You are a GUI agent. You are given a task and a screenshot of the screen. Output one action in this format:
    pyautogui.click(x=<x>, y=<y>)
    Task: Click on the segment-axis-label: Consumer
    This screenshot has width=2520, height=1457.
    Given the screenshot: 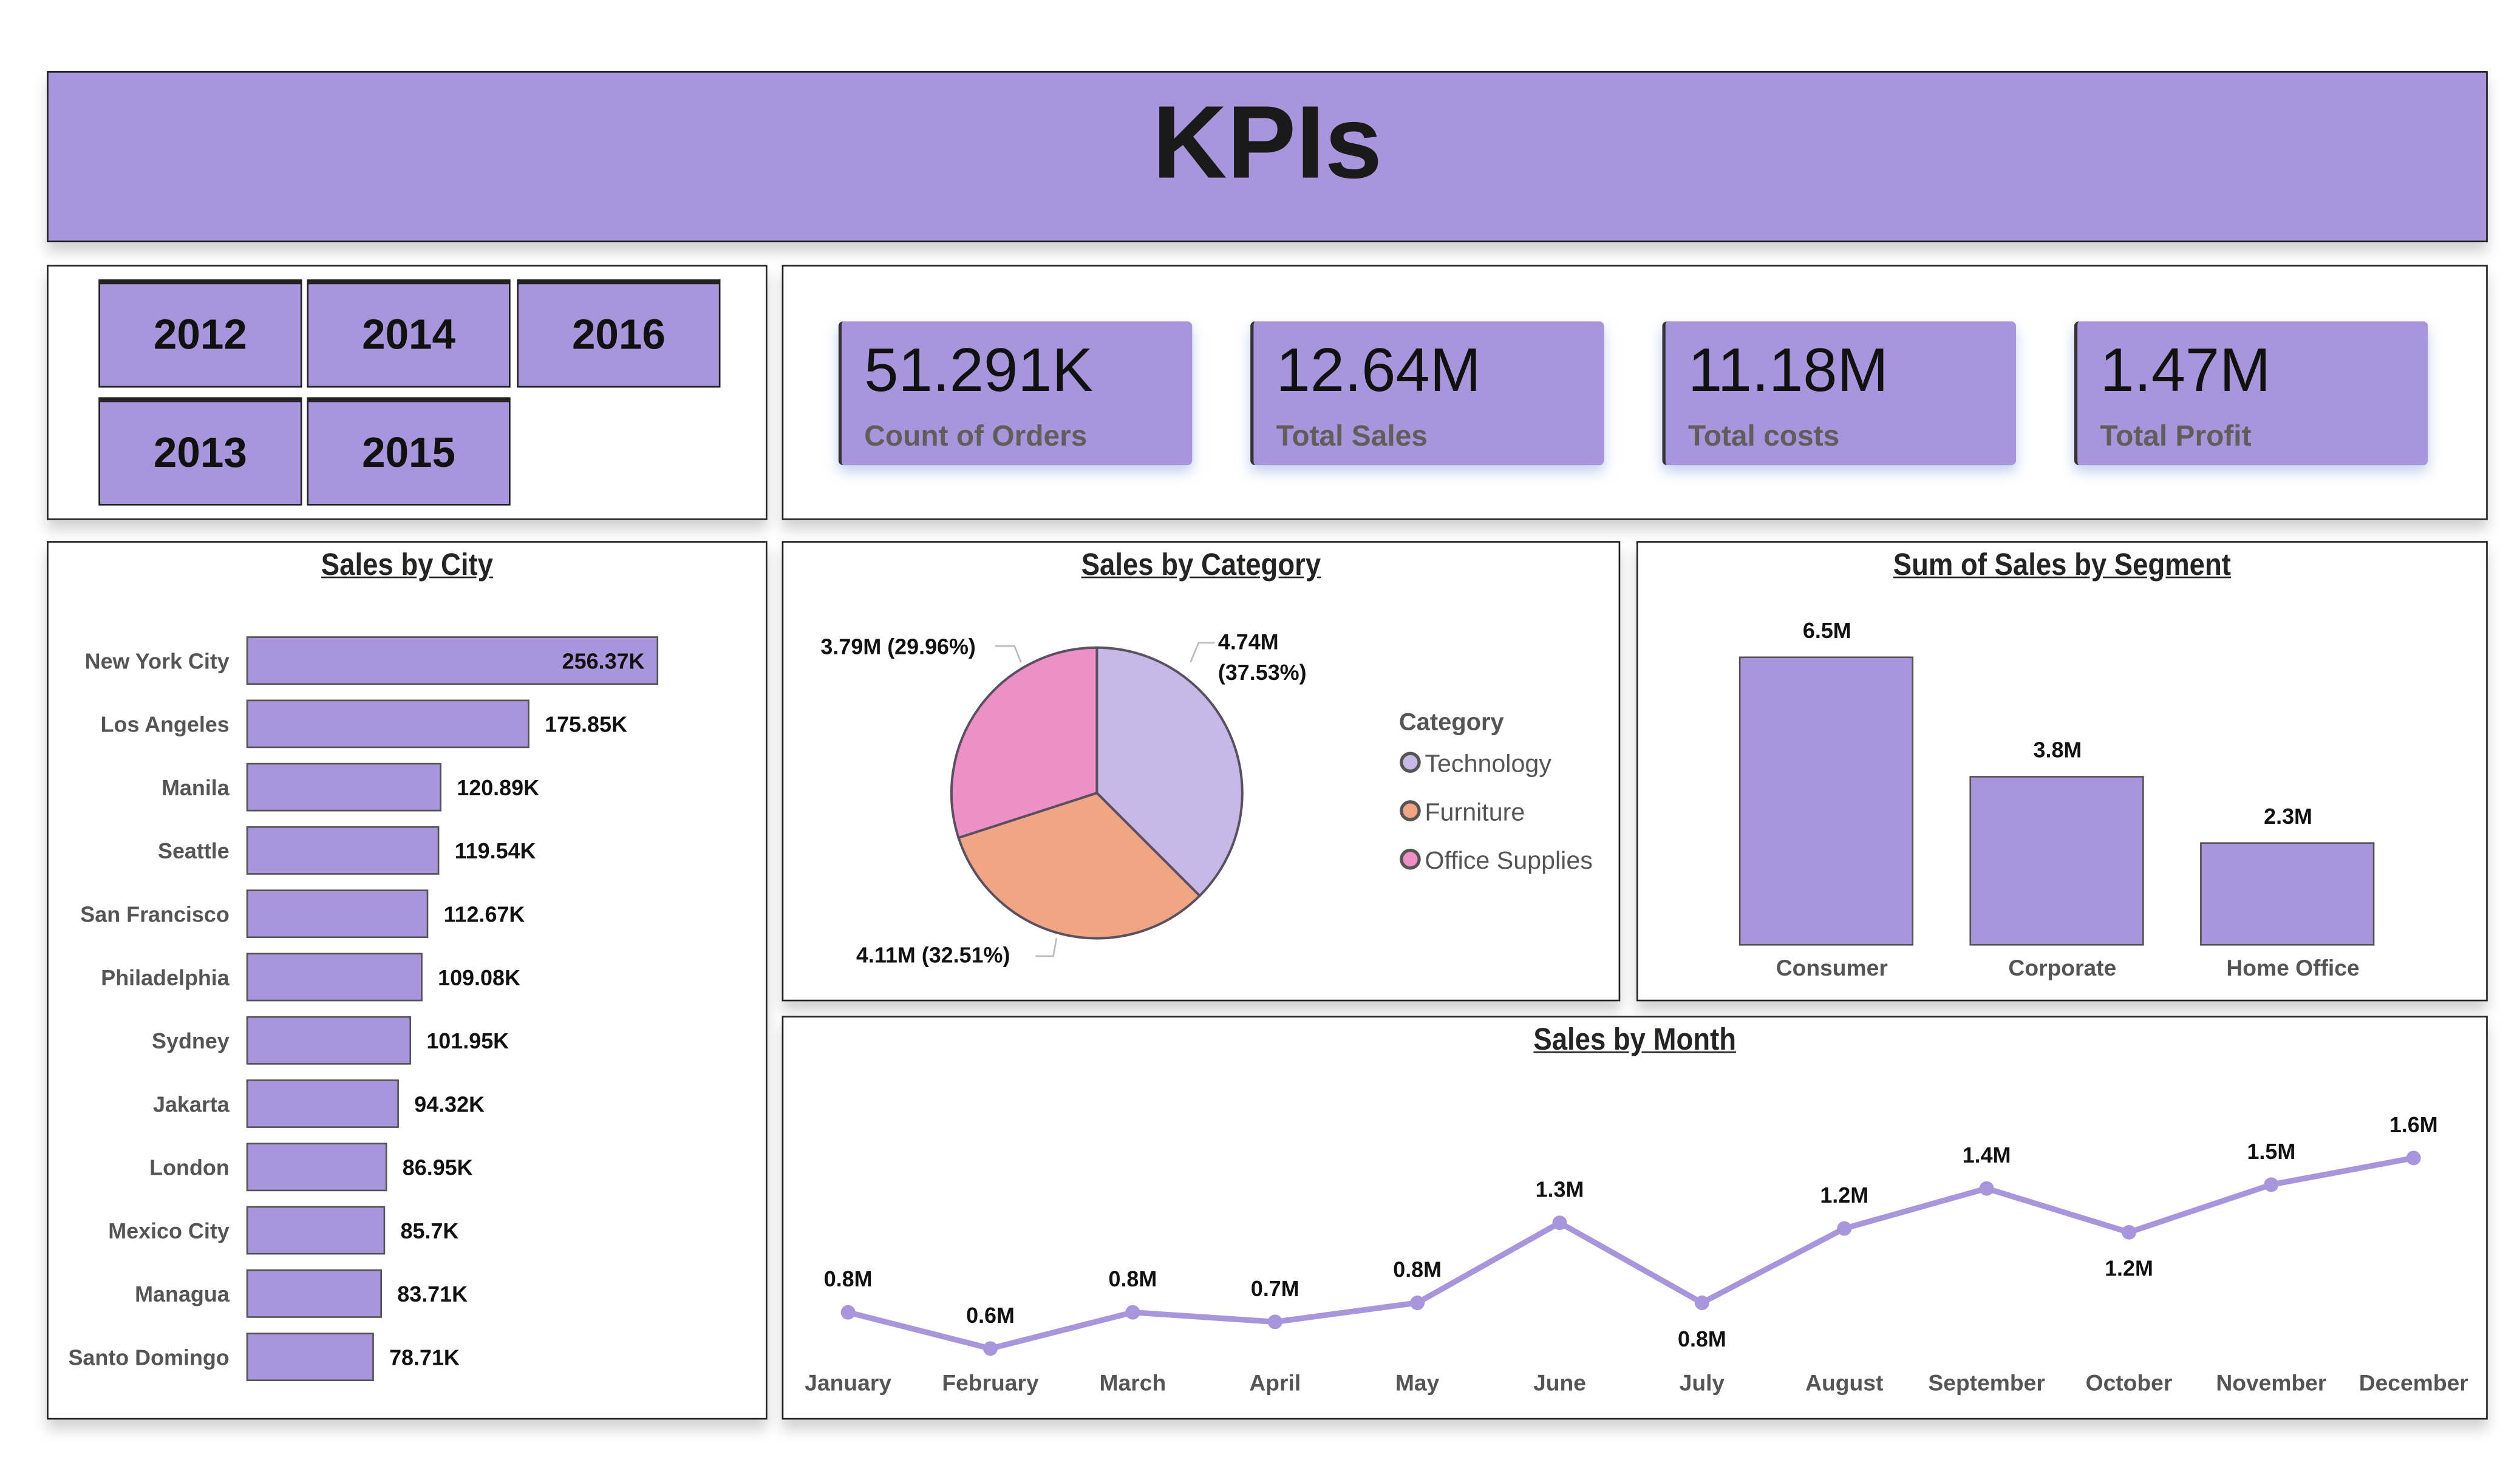 What is the action you would take?
    pyautogui.click(x=1831, y=966)
    